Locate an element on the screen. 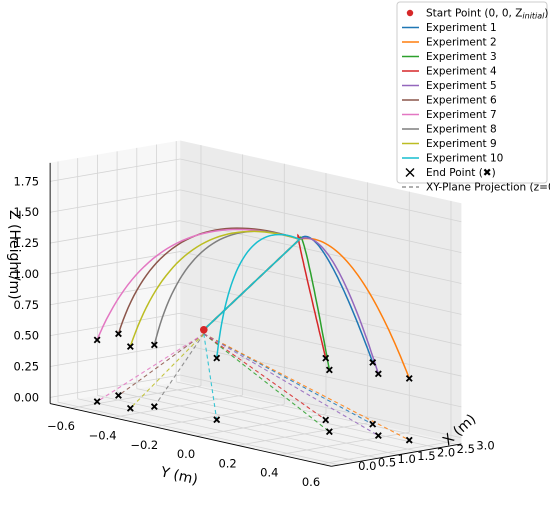 This screenshot has width=550, height=506. series-2-line is located at coordinates (306, 308).